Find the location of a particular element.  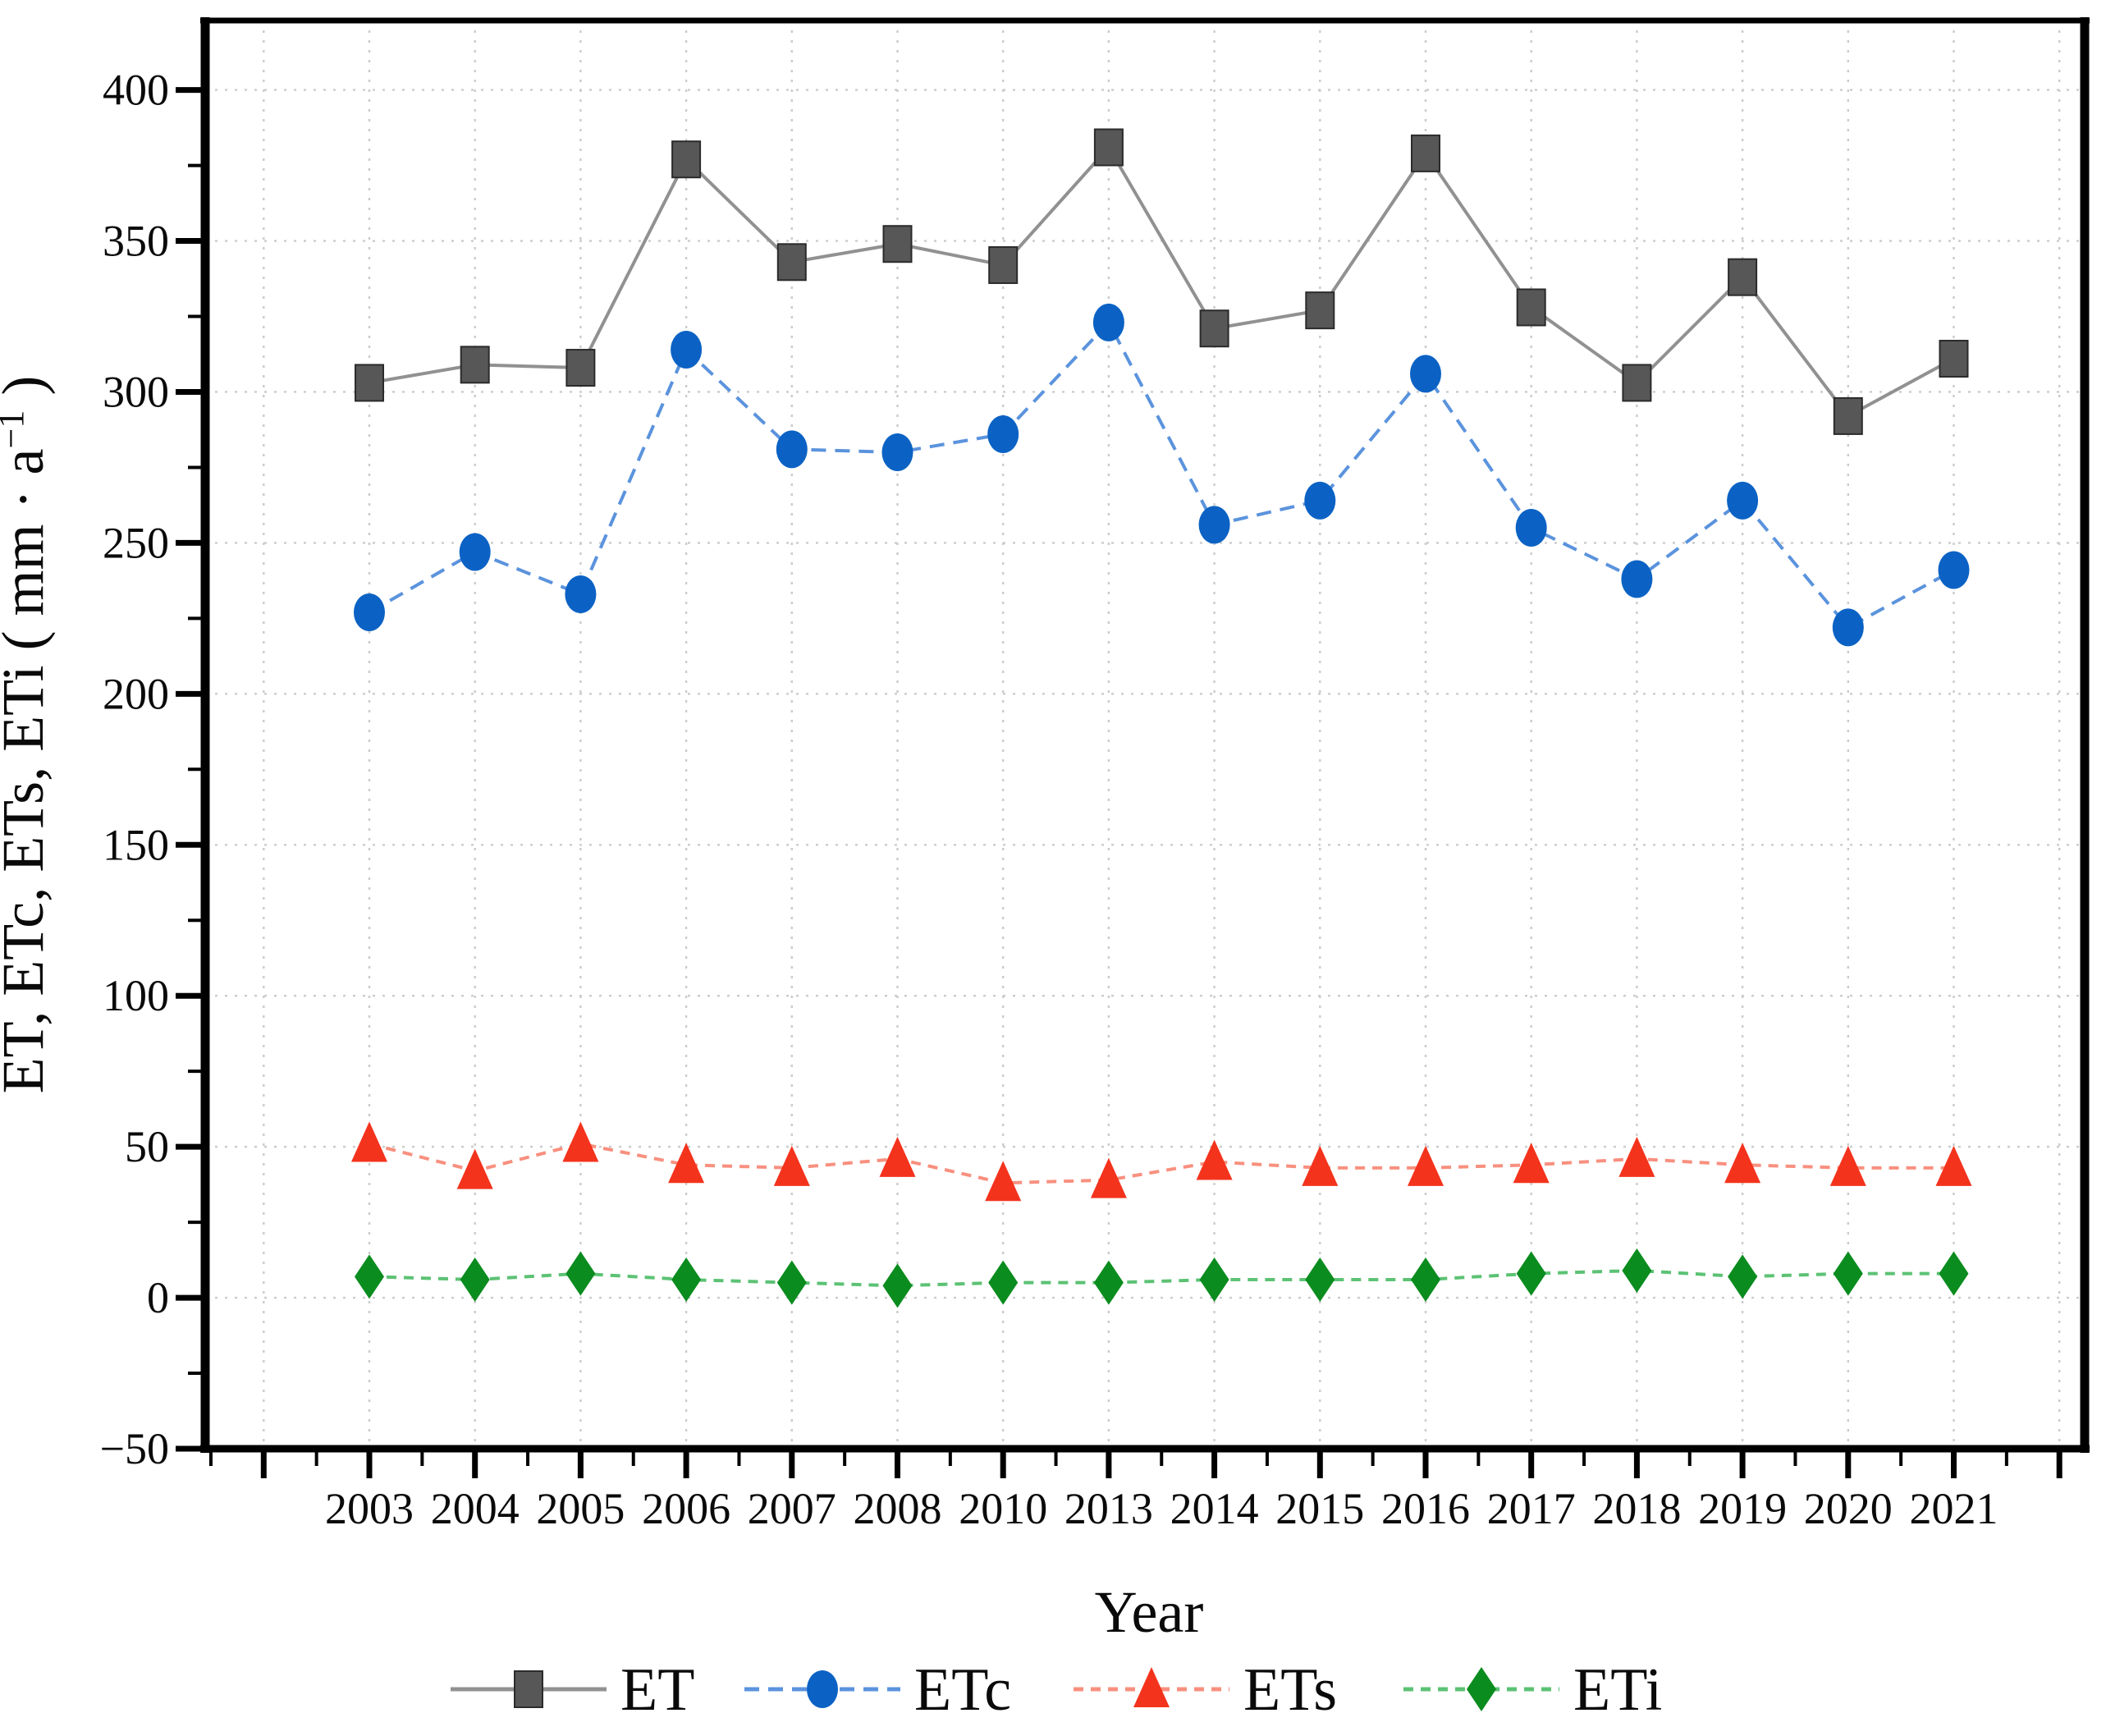

y-tick-label: 0 is located at coordinates (158, 1297).